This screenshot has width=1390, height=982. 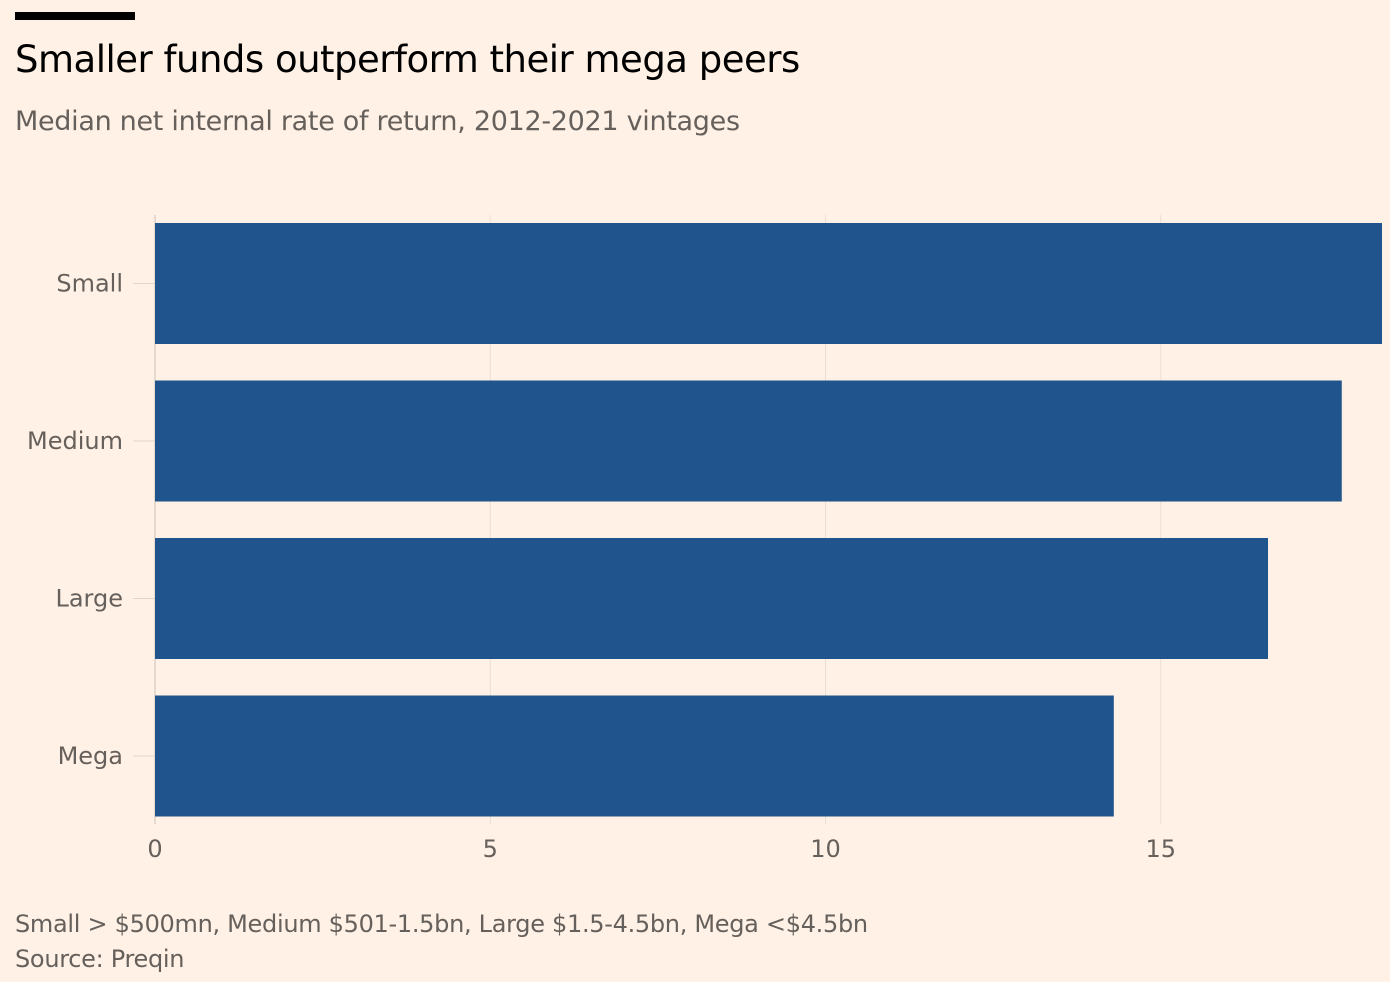 What do you see at coordinates (100, 959) in the screenshot?
I see `source: Source: Preqin` at bounding box center [100, 959].